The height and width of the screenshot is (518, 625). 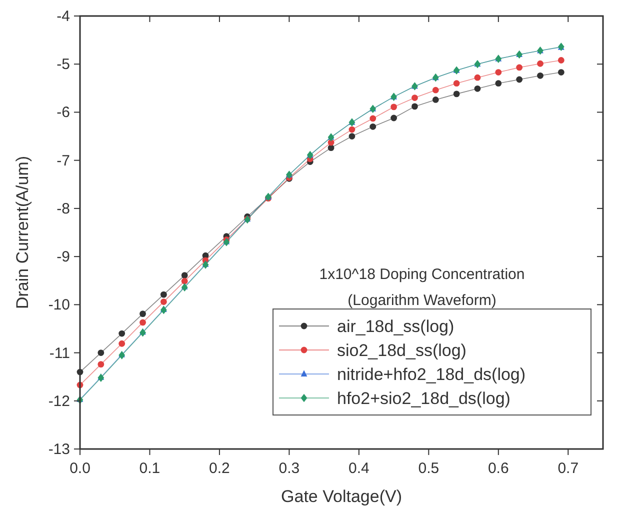 What do you see at coordinates (401, 350) in the screenshot?
I see `legend-label: sio2_18d_ss(log)` at bounding box center [401, 350].